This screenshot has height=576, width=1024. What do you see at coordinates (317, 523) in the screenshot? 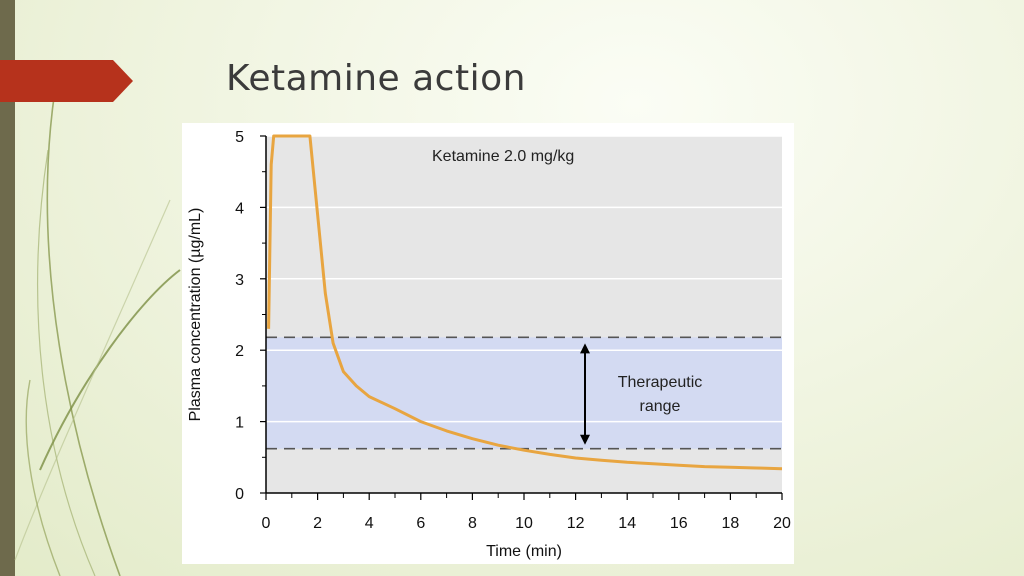
I see `x-tick-label: 2` at bounding box center [317, 523].